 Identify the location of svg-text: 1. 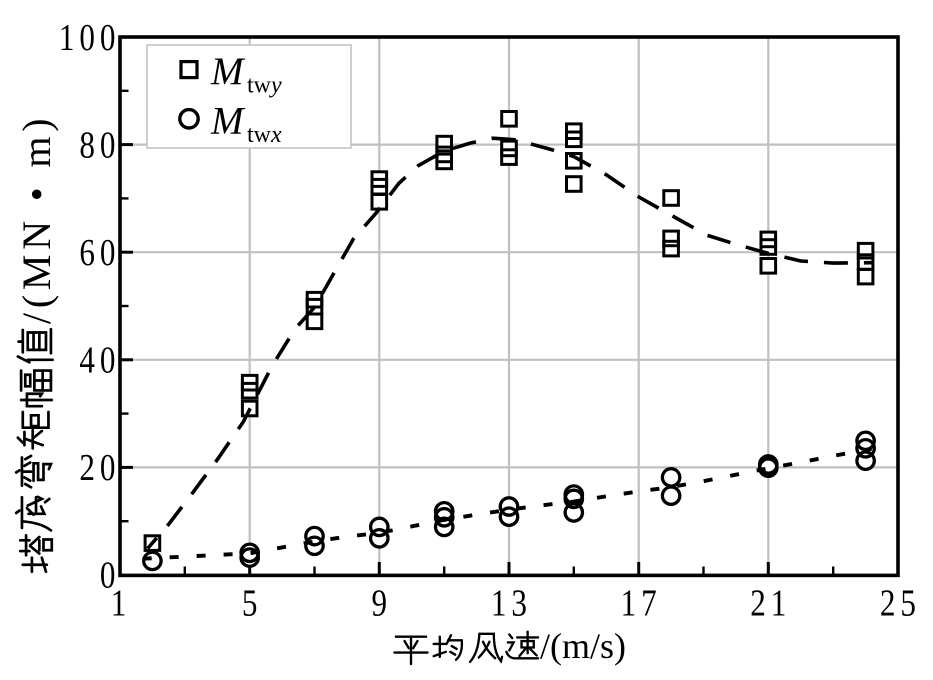
(121, 603).